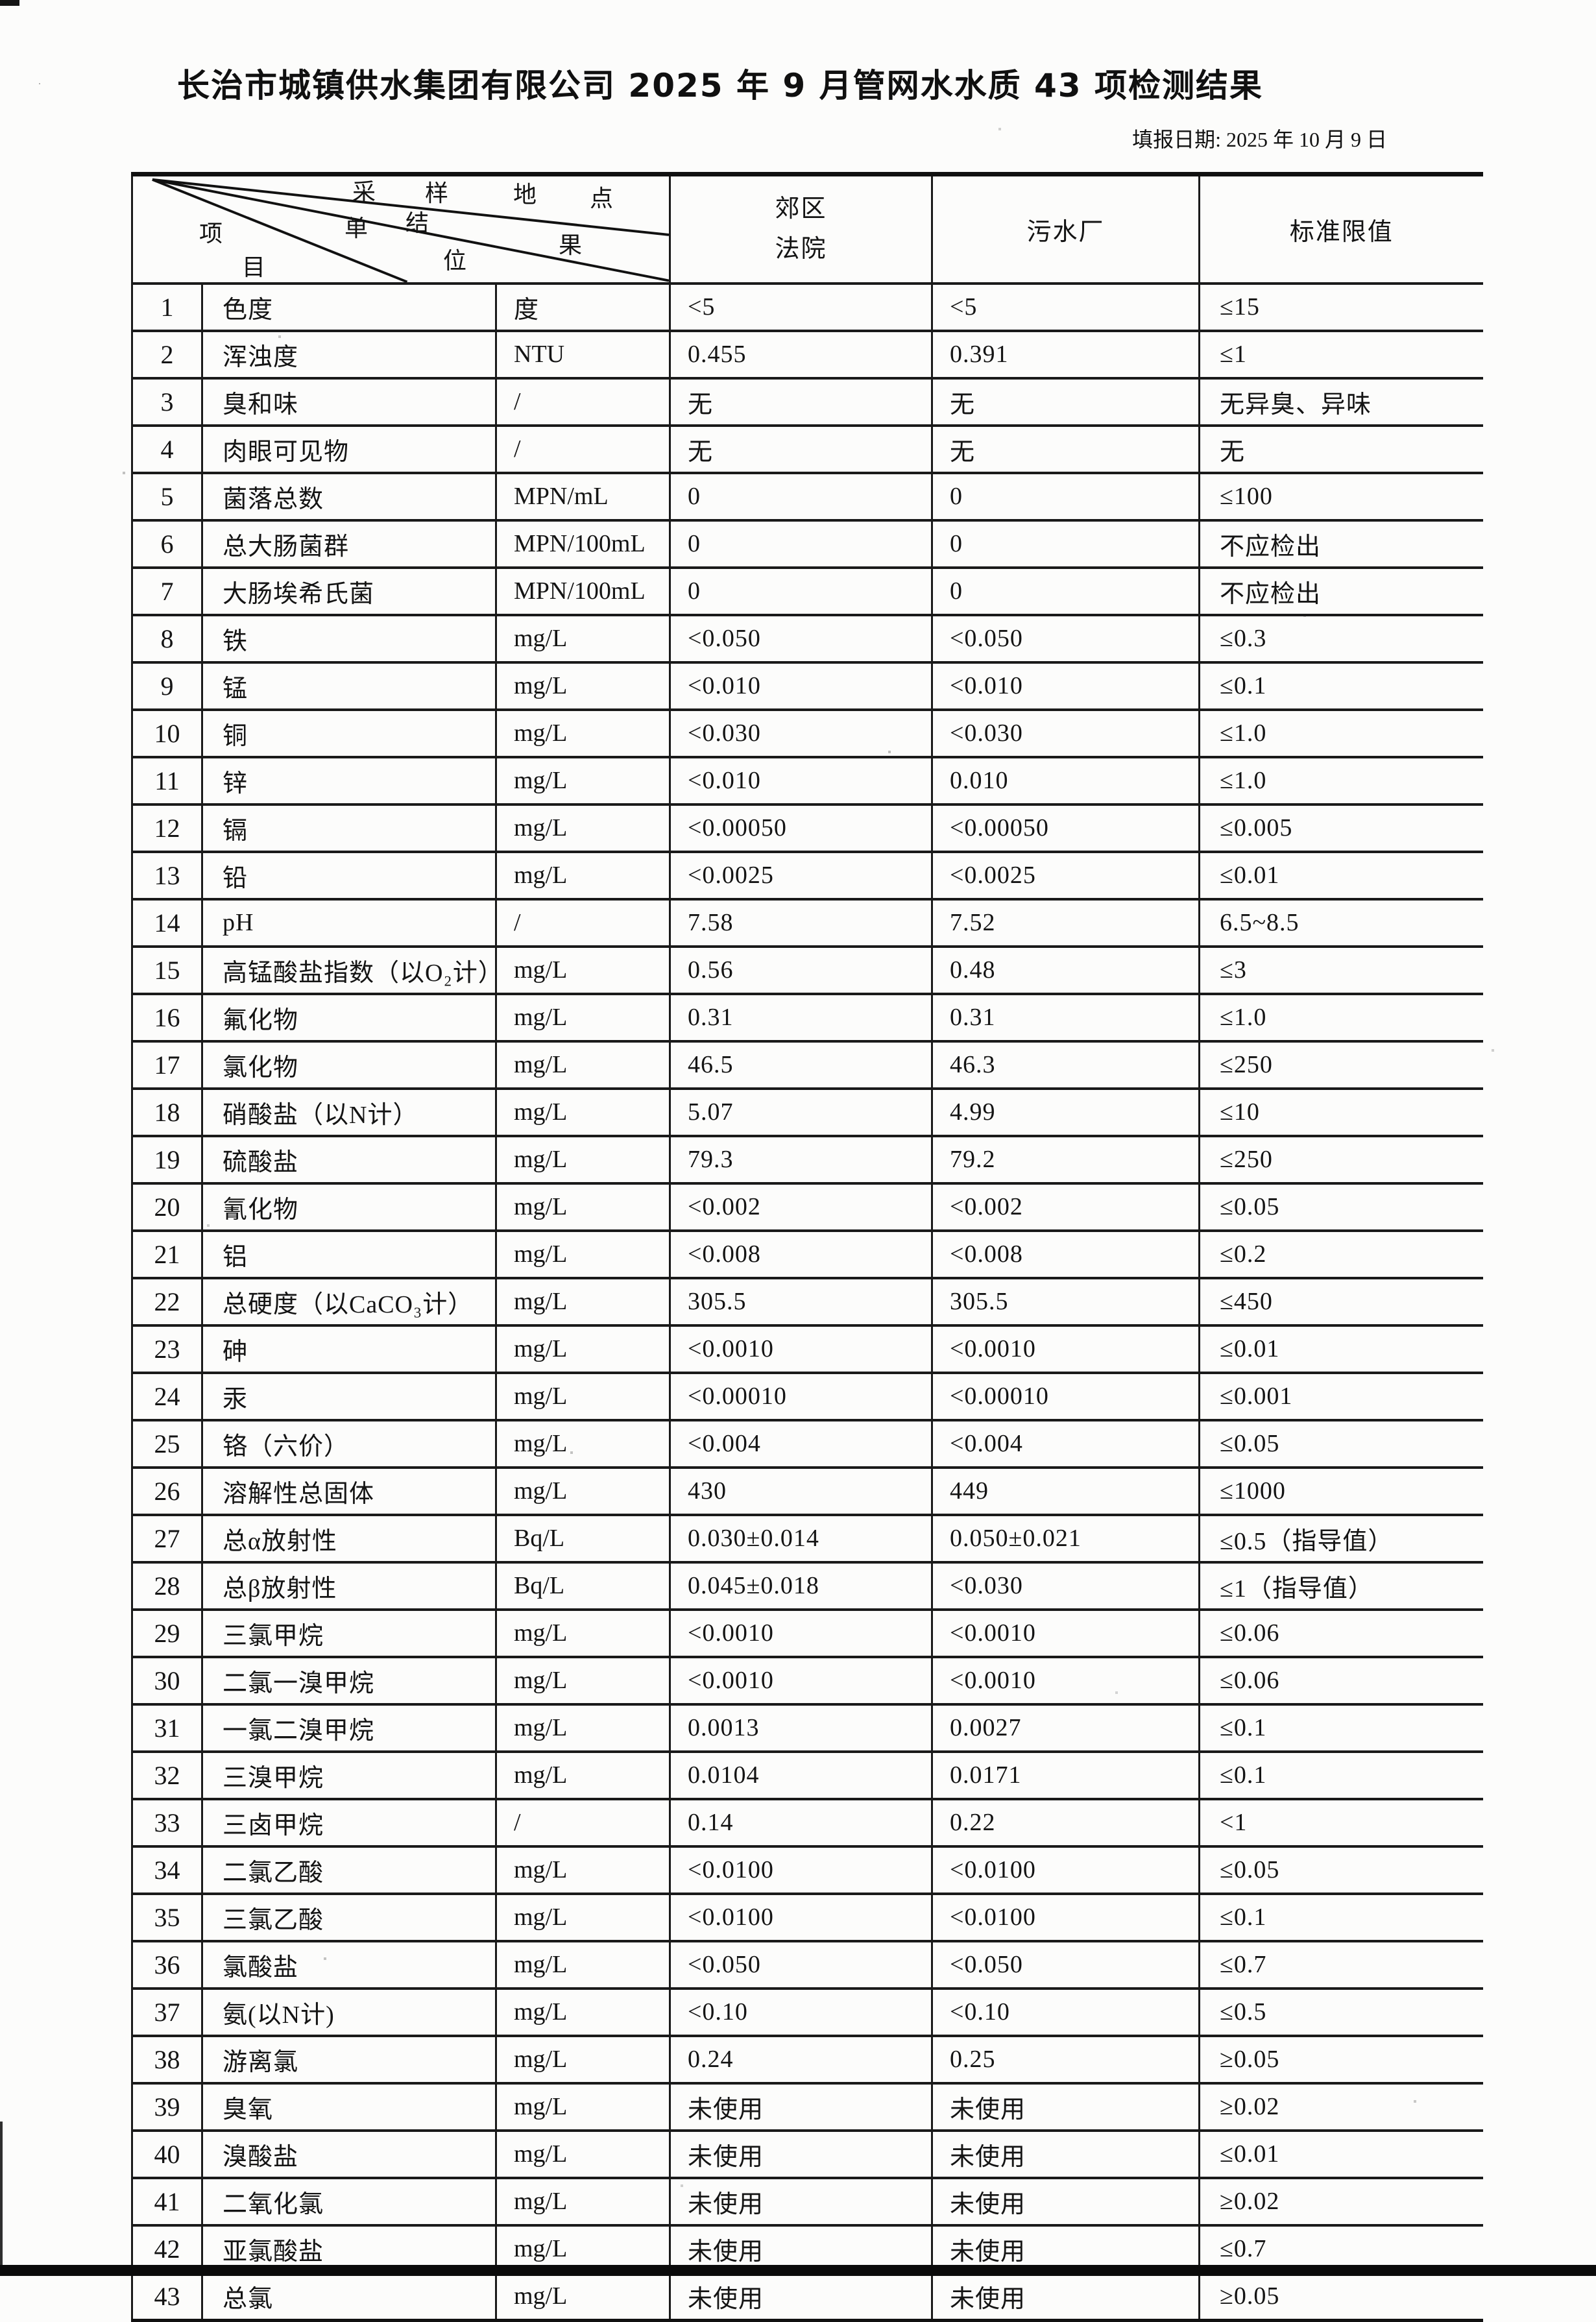 The width and height of the screenshot is (1596, 2322). Describe the element at coordinates (349, 1112) in the screenshot. I see `parameter-name-cell: 硝酸盐（以N计）` at that location.